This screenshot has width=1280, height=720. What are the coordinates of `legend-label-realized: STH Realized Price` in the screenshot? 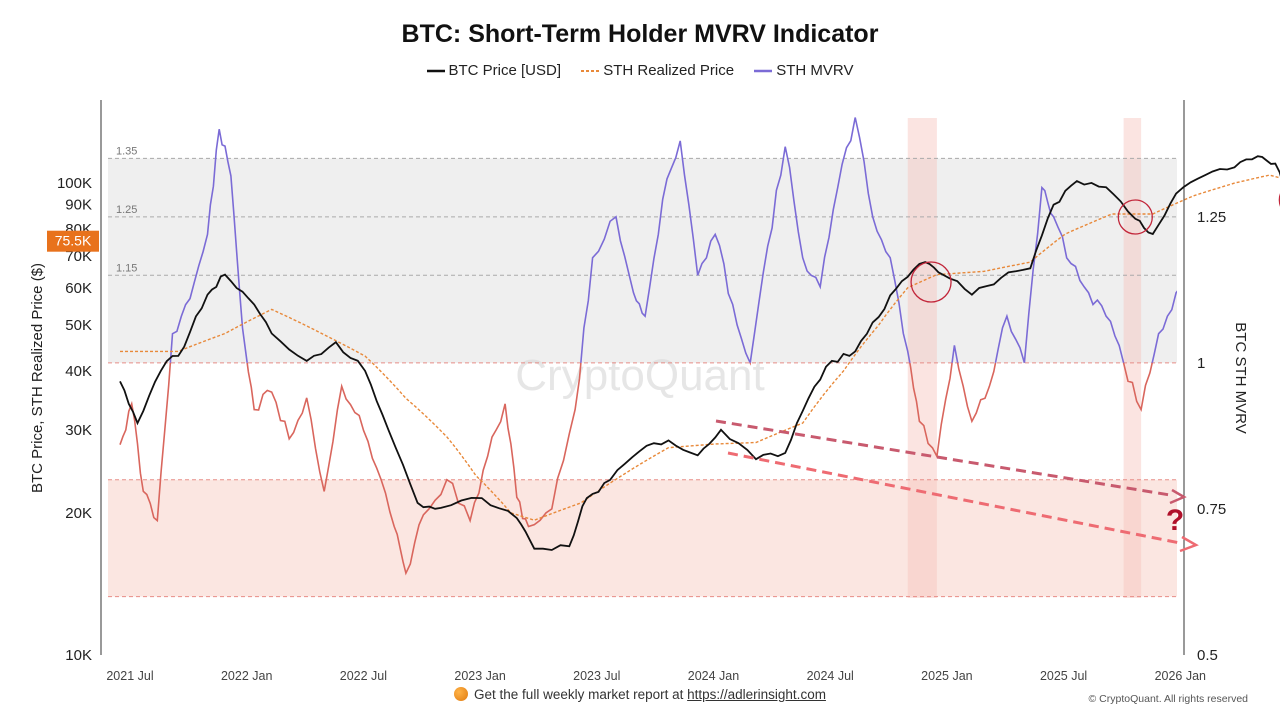 It's located at (669, 70).